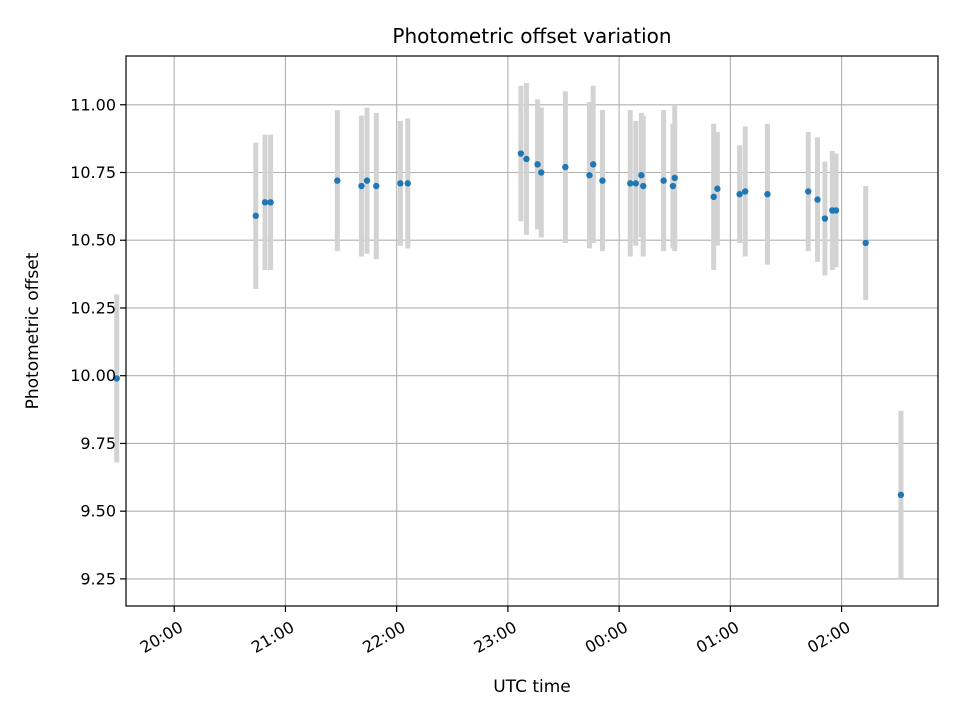 The image size is (960, 720). What do you see at coordinates (532, 687) in the screenshot?
I see `x-axis-label: UTC time` at bounding box center [532, 687].